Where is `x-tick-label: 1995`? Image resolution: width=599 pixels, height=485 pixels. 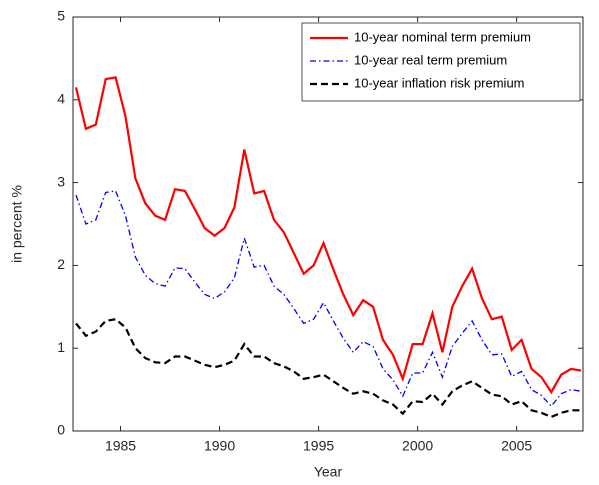
x-tick-label: 1995 is located at coordinates (318, 446).